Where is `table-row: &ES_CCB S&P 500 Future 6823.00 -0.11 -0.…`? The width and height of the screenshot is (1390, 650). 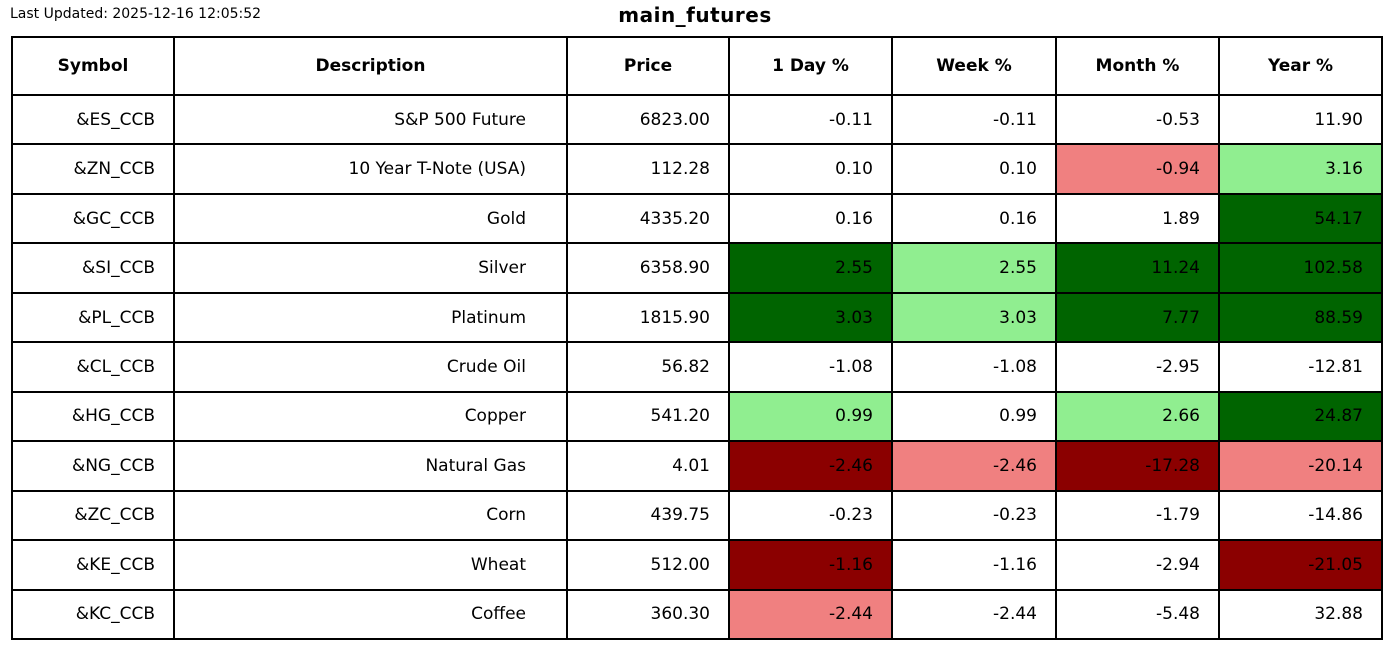 table-row: &ES_CCB S&P 500 Future 6823.00 -0.11 -0.… is located at coordinates (697, 119).